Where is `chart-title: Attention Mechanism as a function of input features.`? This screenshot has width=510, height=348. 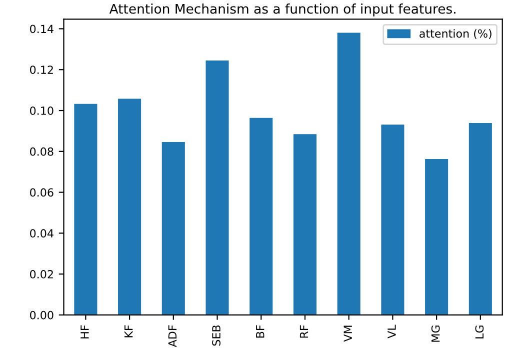 chart-title: Attention Mechanism as a function of input features. is located at coordinates (282, 10).